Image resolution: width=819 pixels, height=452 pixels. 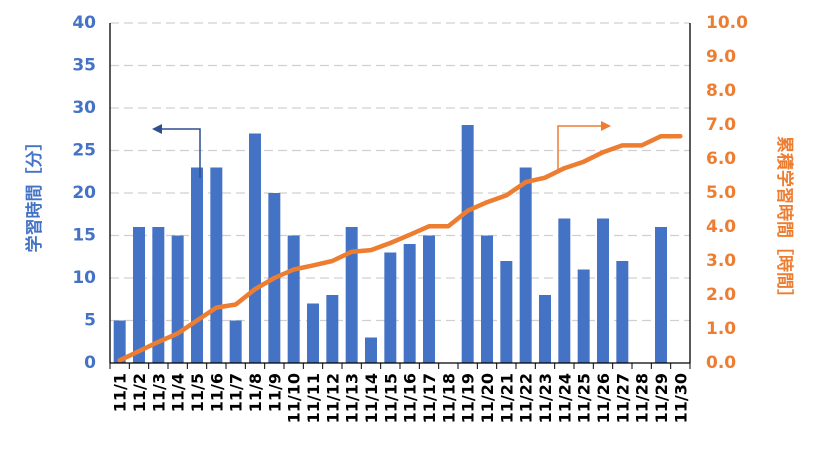 What do you see at coordinates (584, 147) in the screenshot?
I see `right-axis-arrow` at bounding box center [584, 147].